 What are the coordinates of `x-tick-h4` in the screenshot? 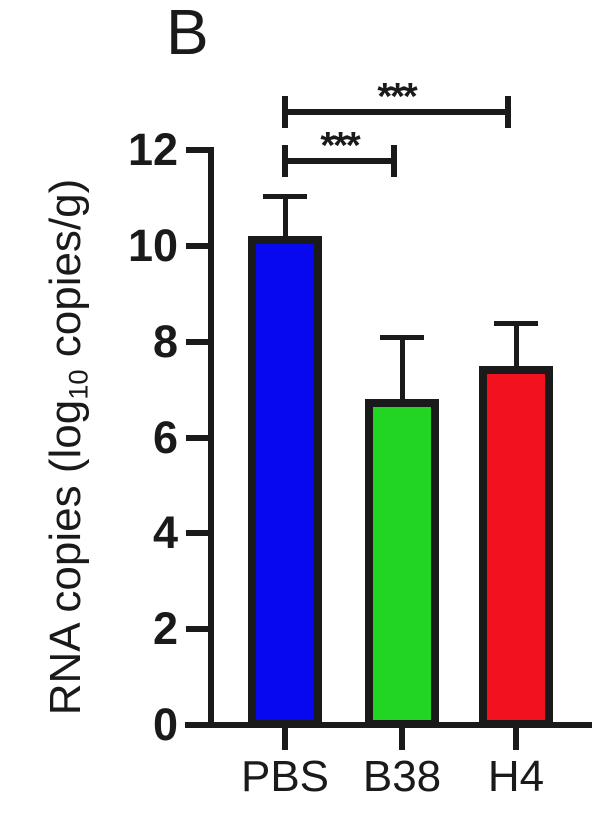 It's located at (516, 739).